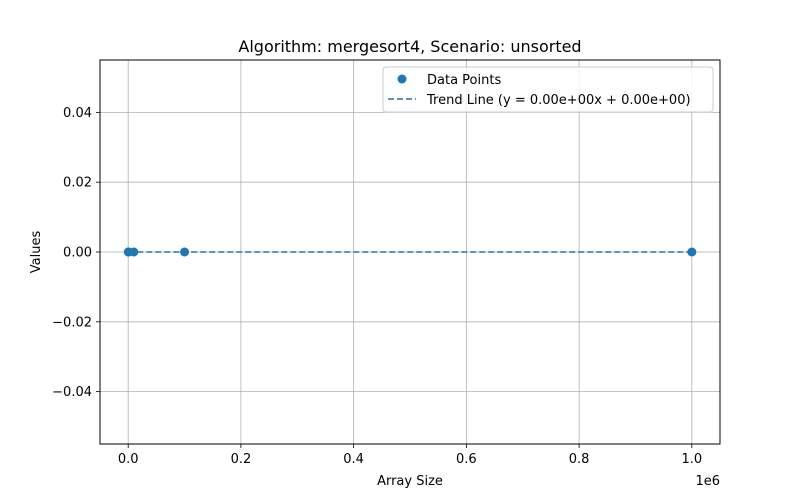  Describe the element at coordinates (579, 459) in the screenshot. I see `x-tick-label: 0.8` at that location.